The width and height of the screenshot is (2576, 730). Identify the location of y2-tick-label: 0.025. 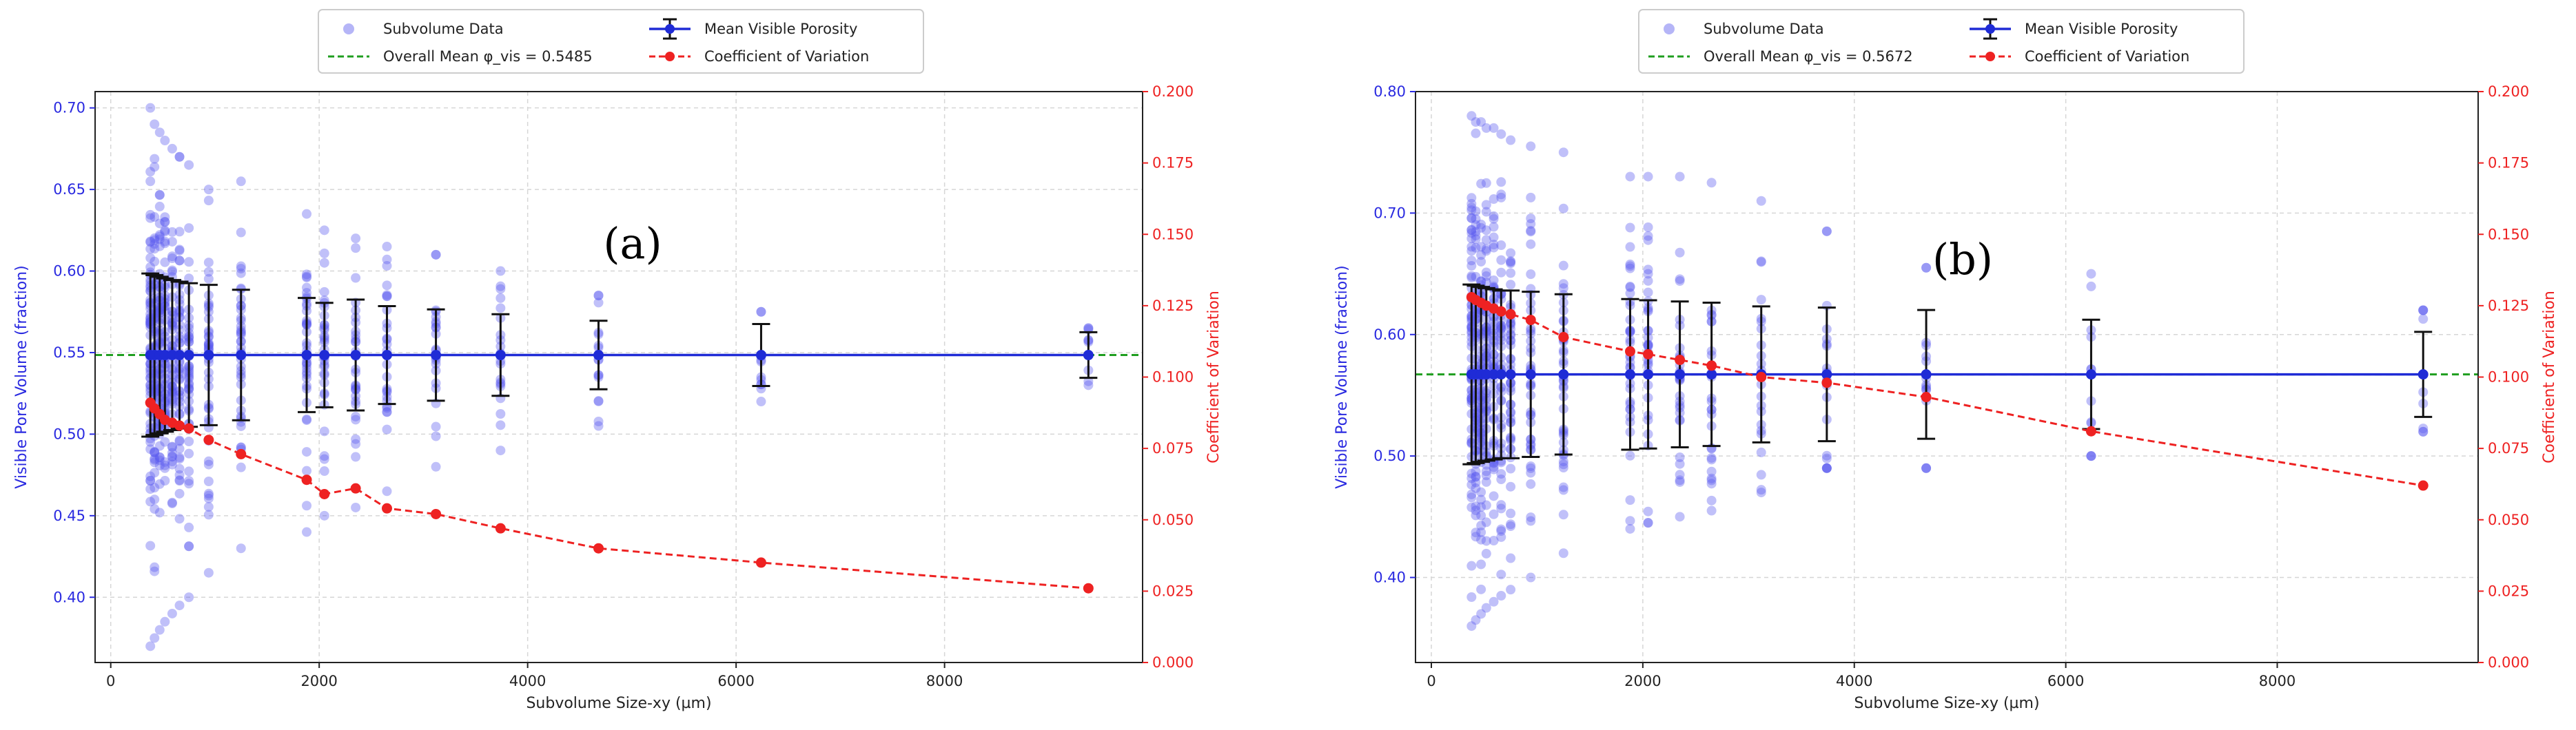
(1173, 591).